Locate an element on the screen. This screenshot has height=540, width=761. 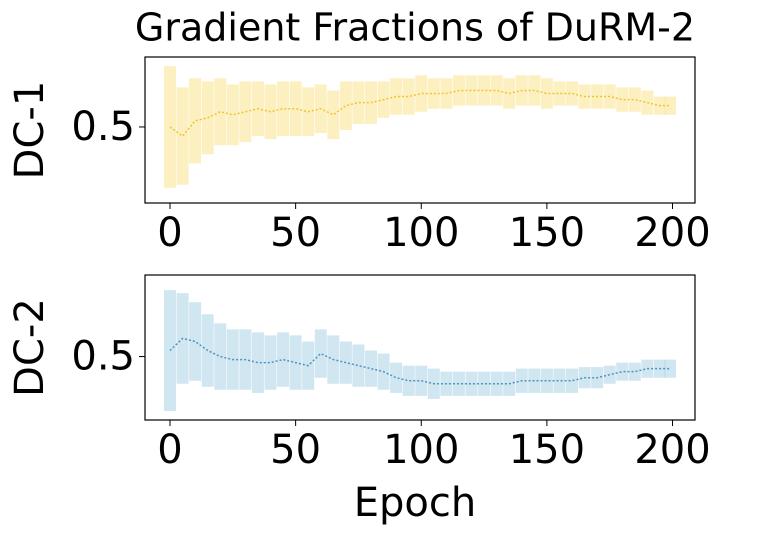
y-axis-label: DC-1 is located at coordinates (30, 130).